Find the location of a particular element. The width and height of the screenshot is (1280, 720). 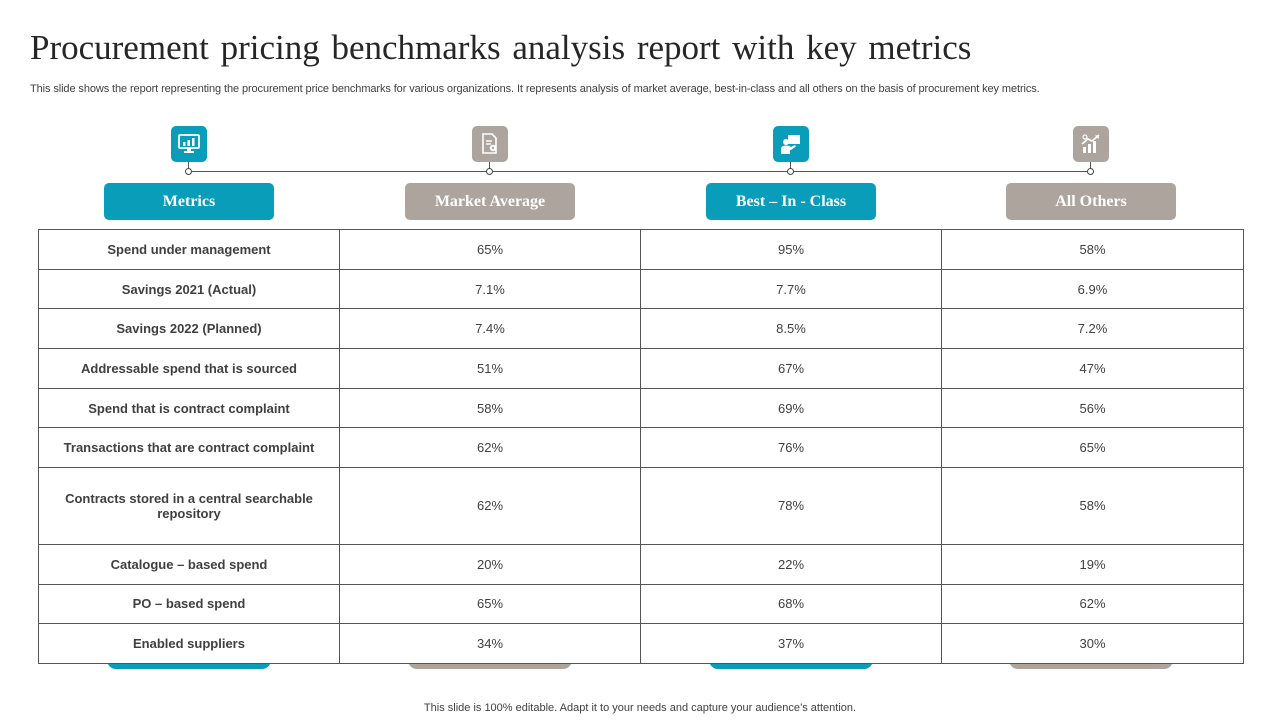

all-others-value: 19% is located at coordinates (1092, 564).